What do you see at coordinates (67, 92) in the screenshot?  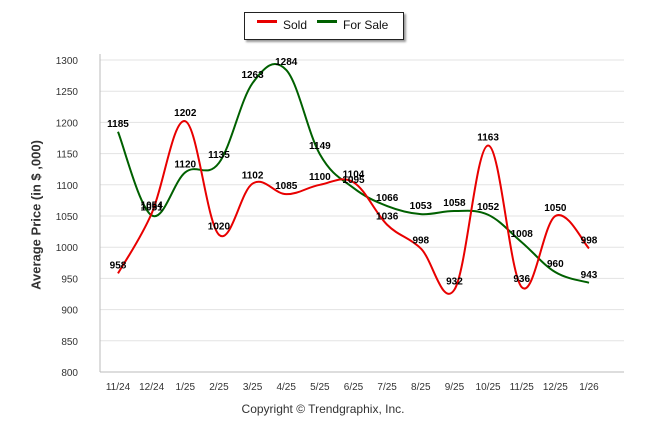 I see `y-tick-label: 1250` at bounding box center [67, 92].